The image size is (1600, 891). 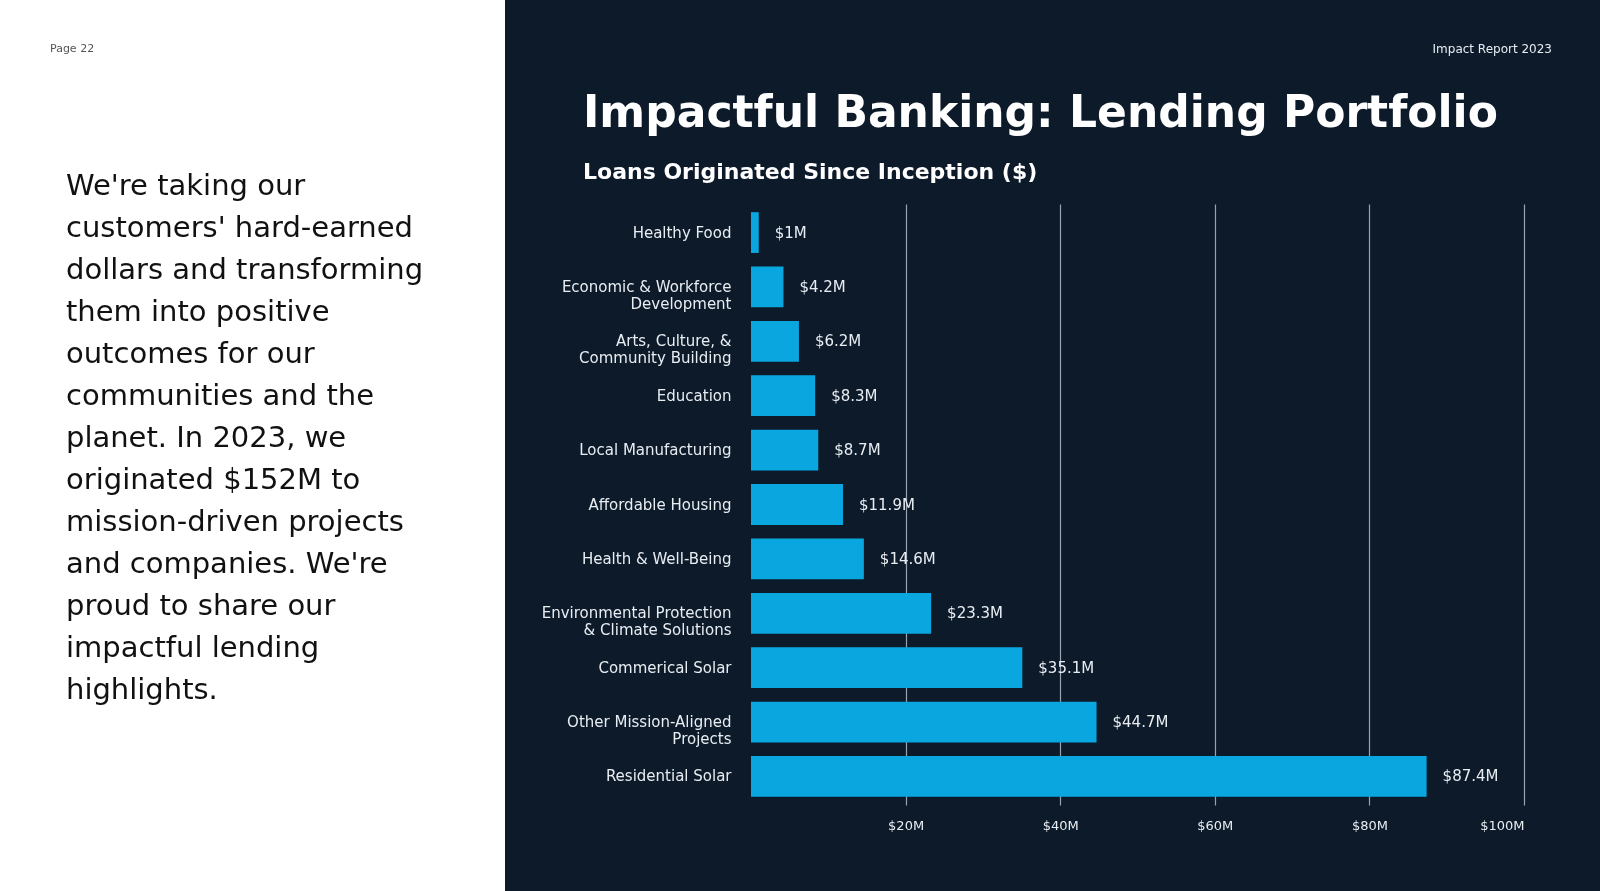 I want to click on x-tick-label: $80M, so click(x=1369, y=825).